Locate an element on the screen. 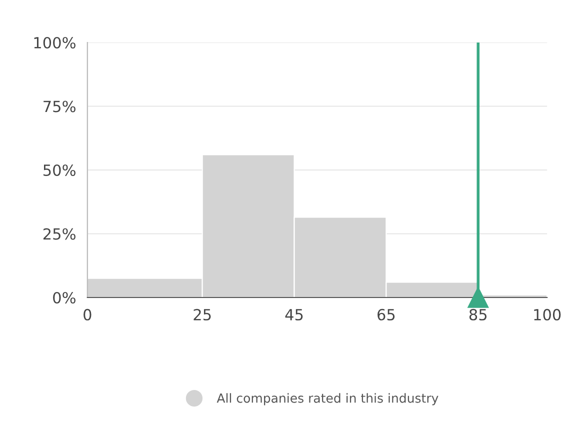 The height and width of the screenshot is (425, 564). x-tick-label: 0 is located at coordinates (88, 314).